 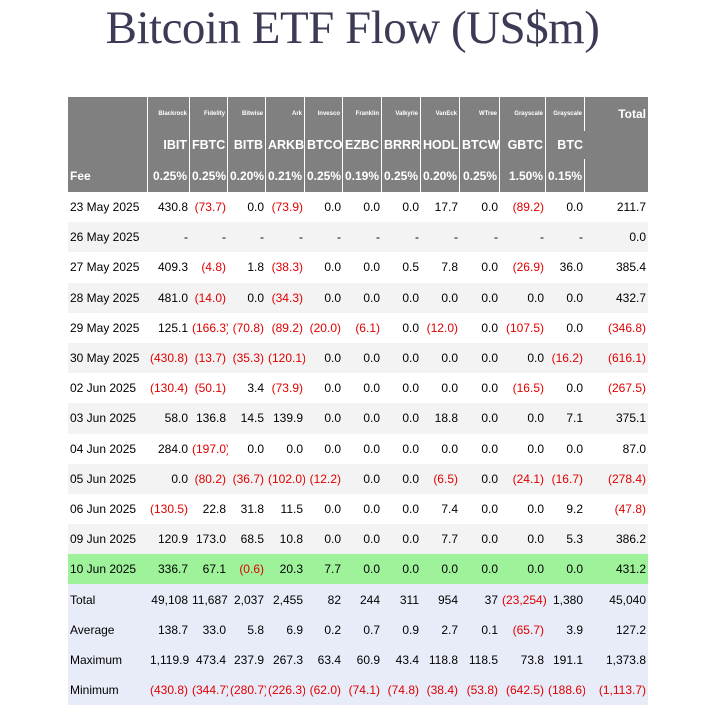 What do you see at coordinates (565, 358) in the screenshot?
I see `flow-value: (16.2)` at bounding box center [565, 358].